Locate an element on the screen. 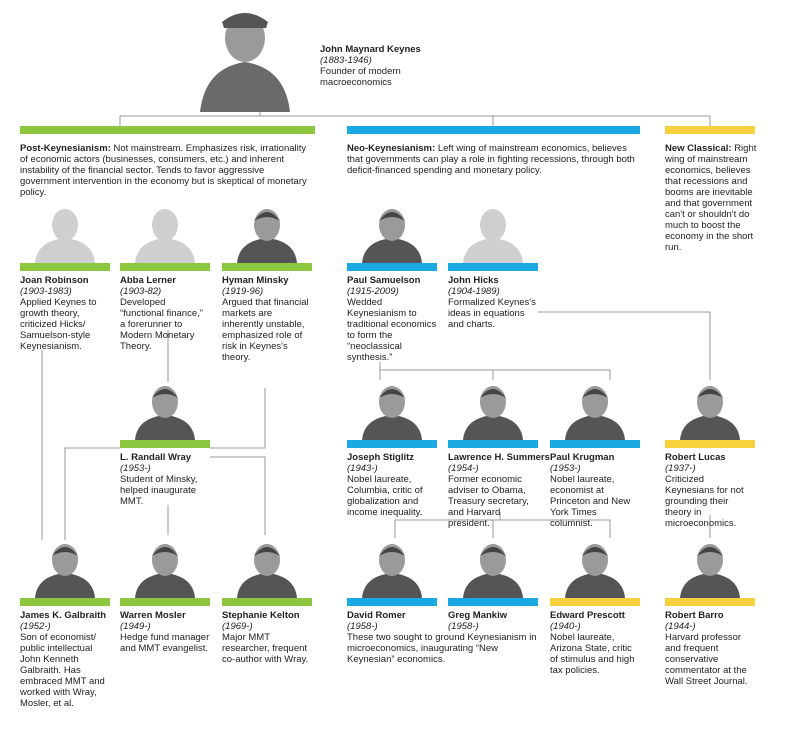 Image resolution: width=800 pixels, height=729 pixels. person-name: Paul Samuelson is located at coordinates (384, 280).